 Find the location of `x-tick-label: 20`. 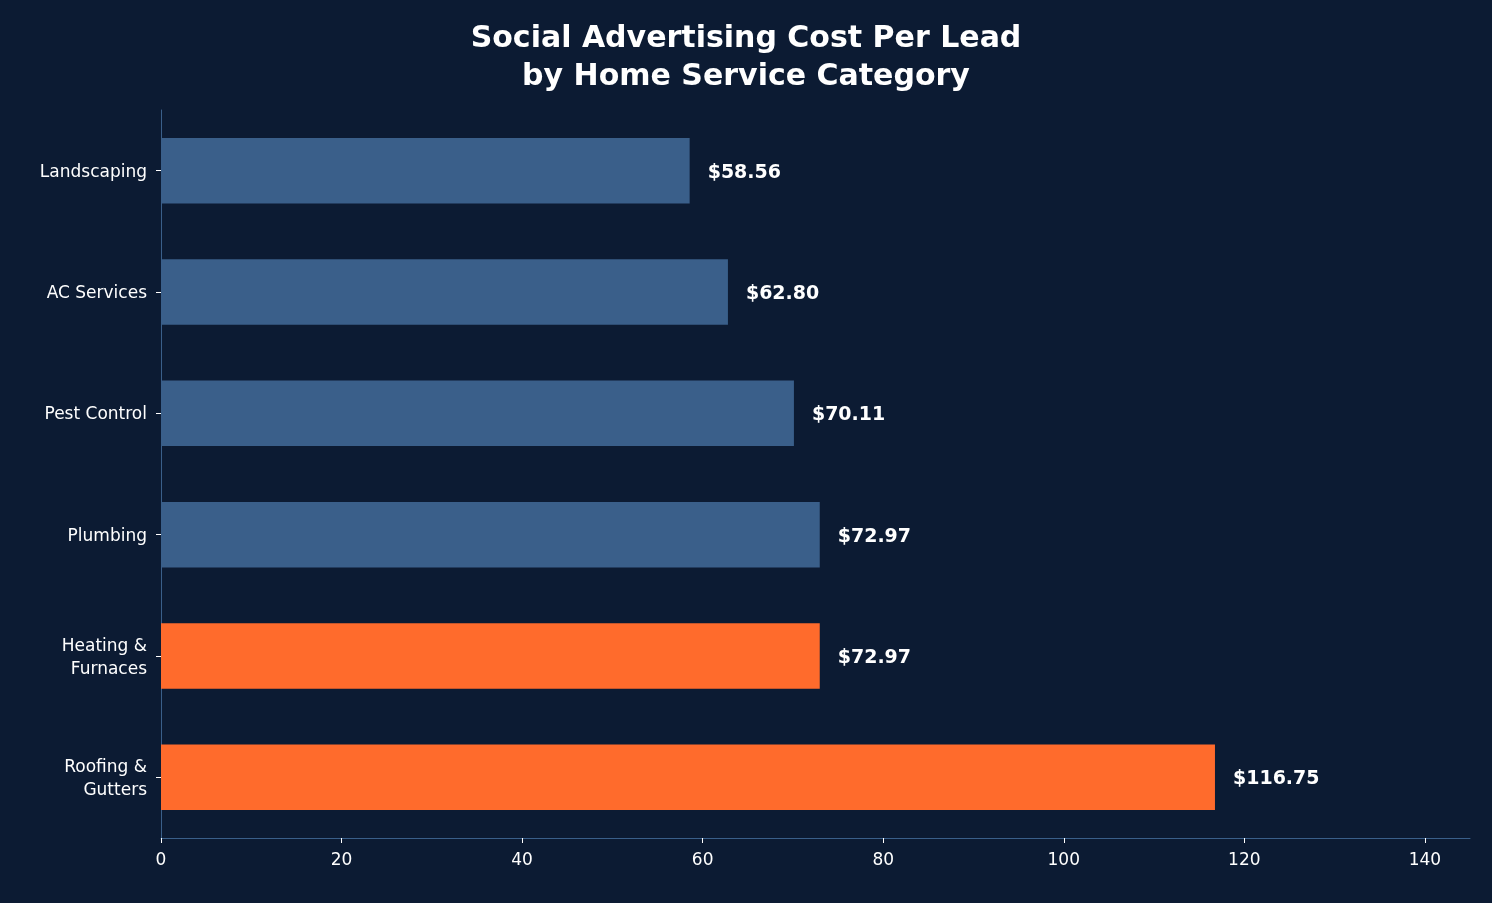

x-tick-label: 20 is located at coordinates (341, 858).